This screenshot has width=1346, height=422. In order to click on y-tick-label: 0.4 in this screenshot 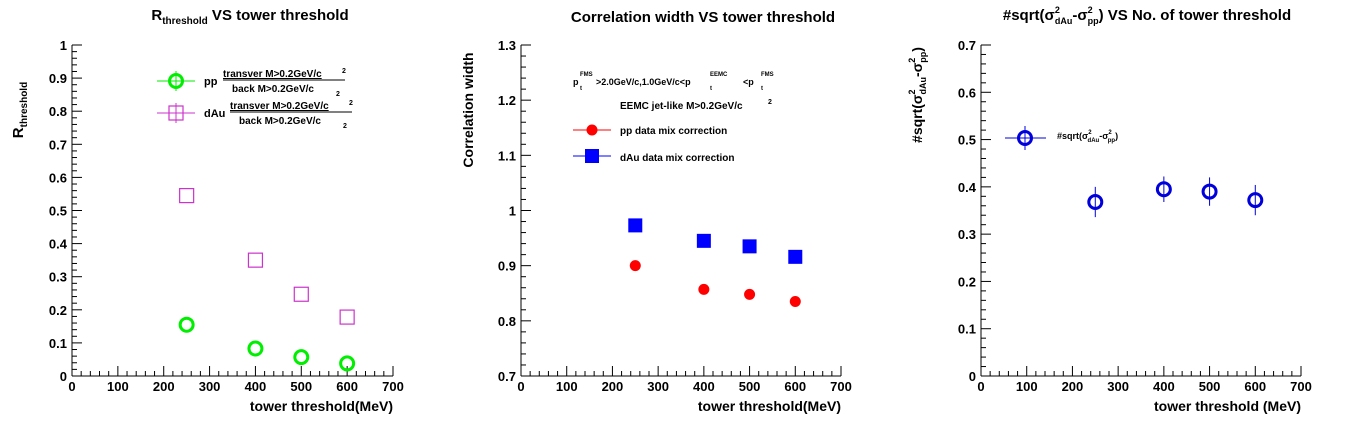, I will do `click(58, 244)`.